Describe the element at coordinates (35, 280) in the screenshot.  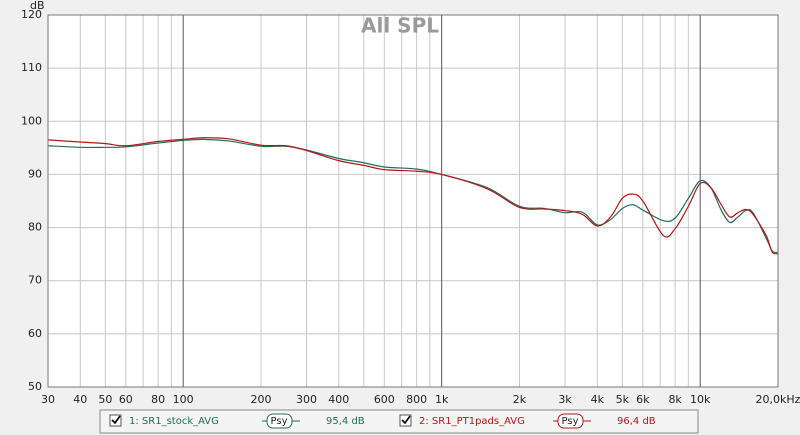
I see `y-tick-label: 70` at that location.